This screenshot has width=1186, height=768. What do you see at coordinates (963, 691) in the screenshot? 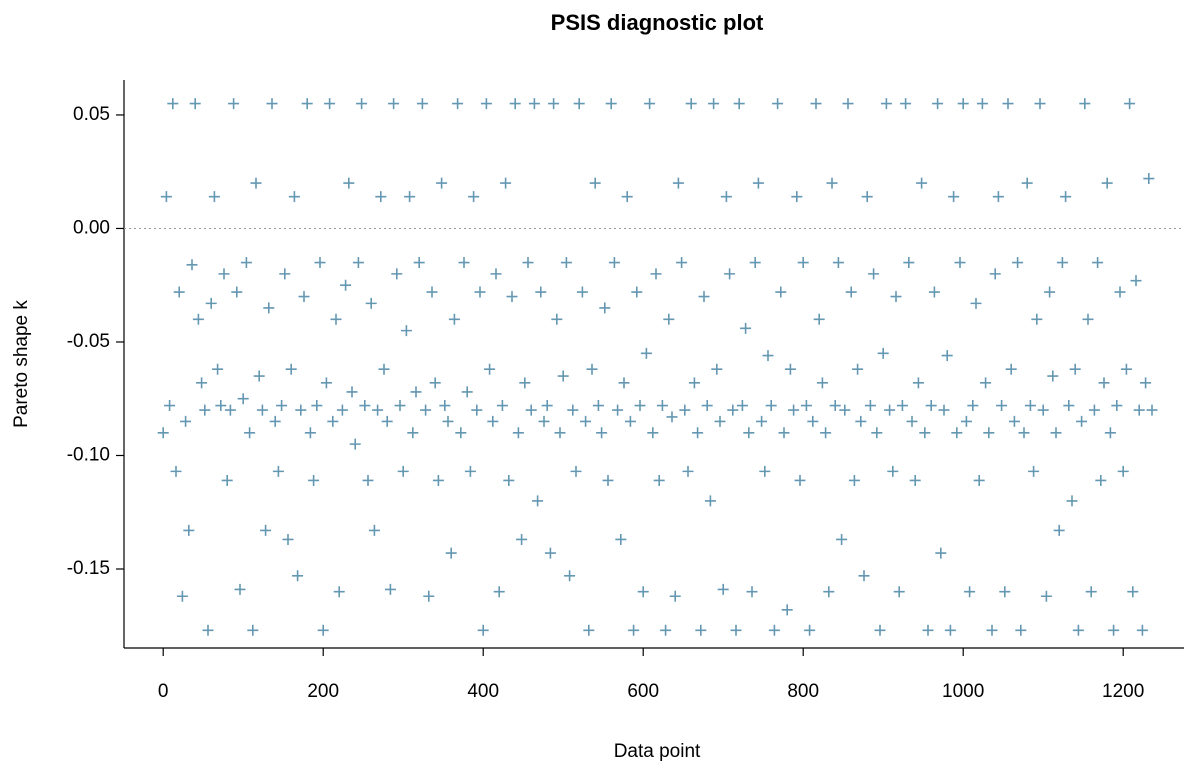
I see `x-tick-label: 1000` at bounding box center [963, 691].